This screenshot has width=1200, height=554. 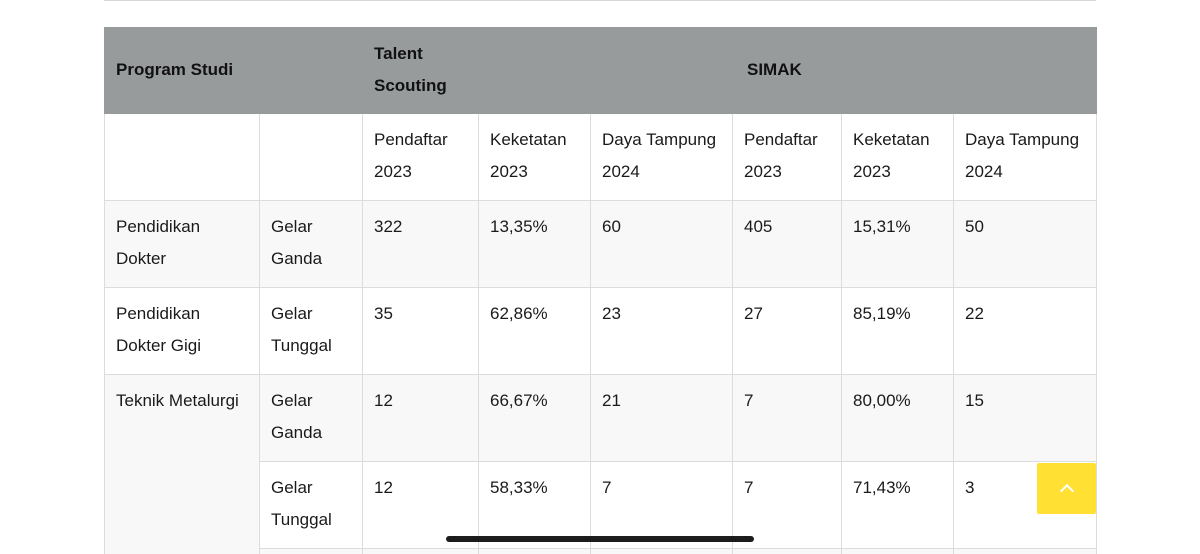 I want to click on header-simak: SIMAK, so click(x=787, y=70).